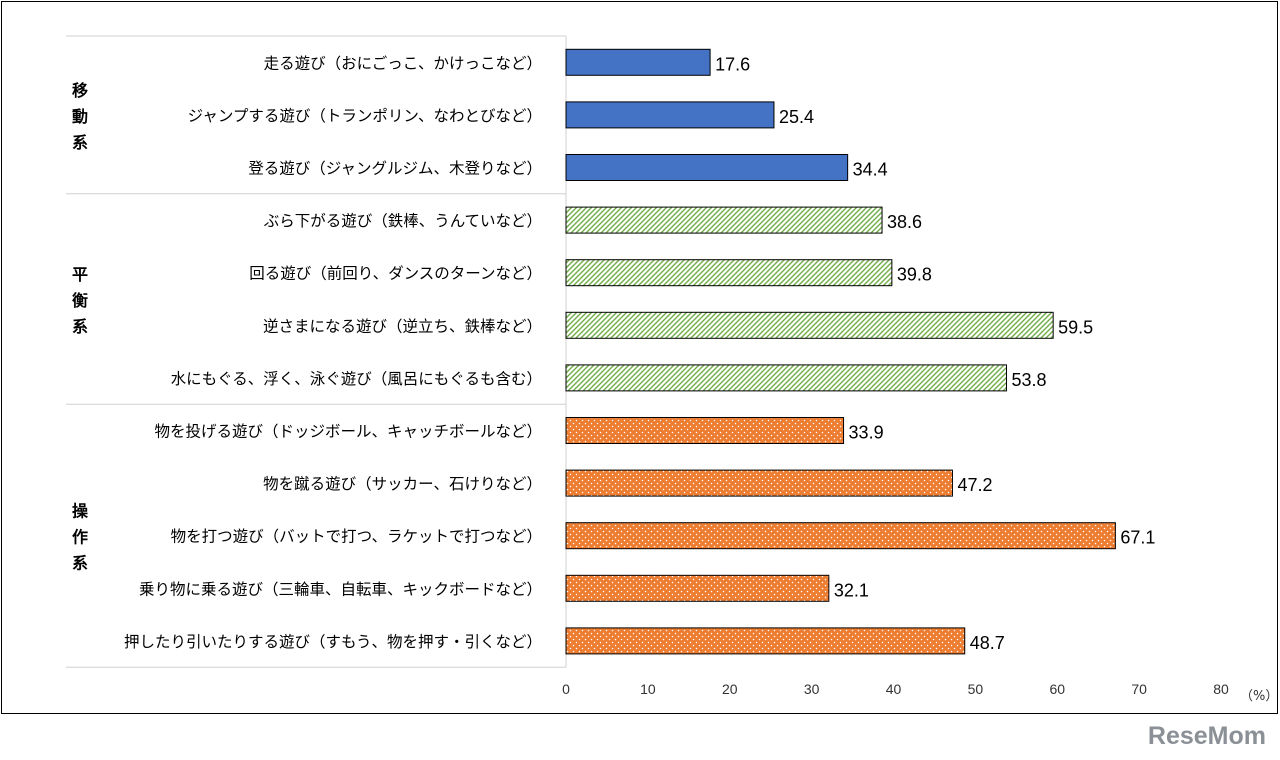 This screenshot has height=760, width=1280. What do you see at coordinates (914, 275) in the screenshot?
I see `data-label: 39.8` at bounding box center [914, 275].